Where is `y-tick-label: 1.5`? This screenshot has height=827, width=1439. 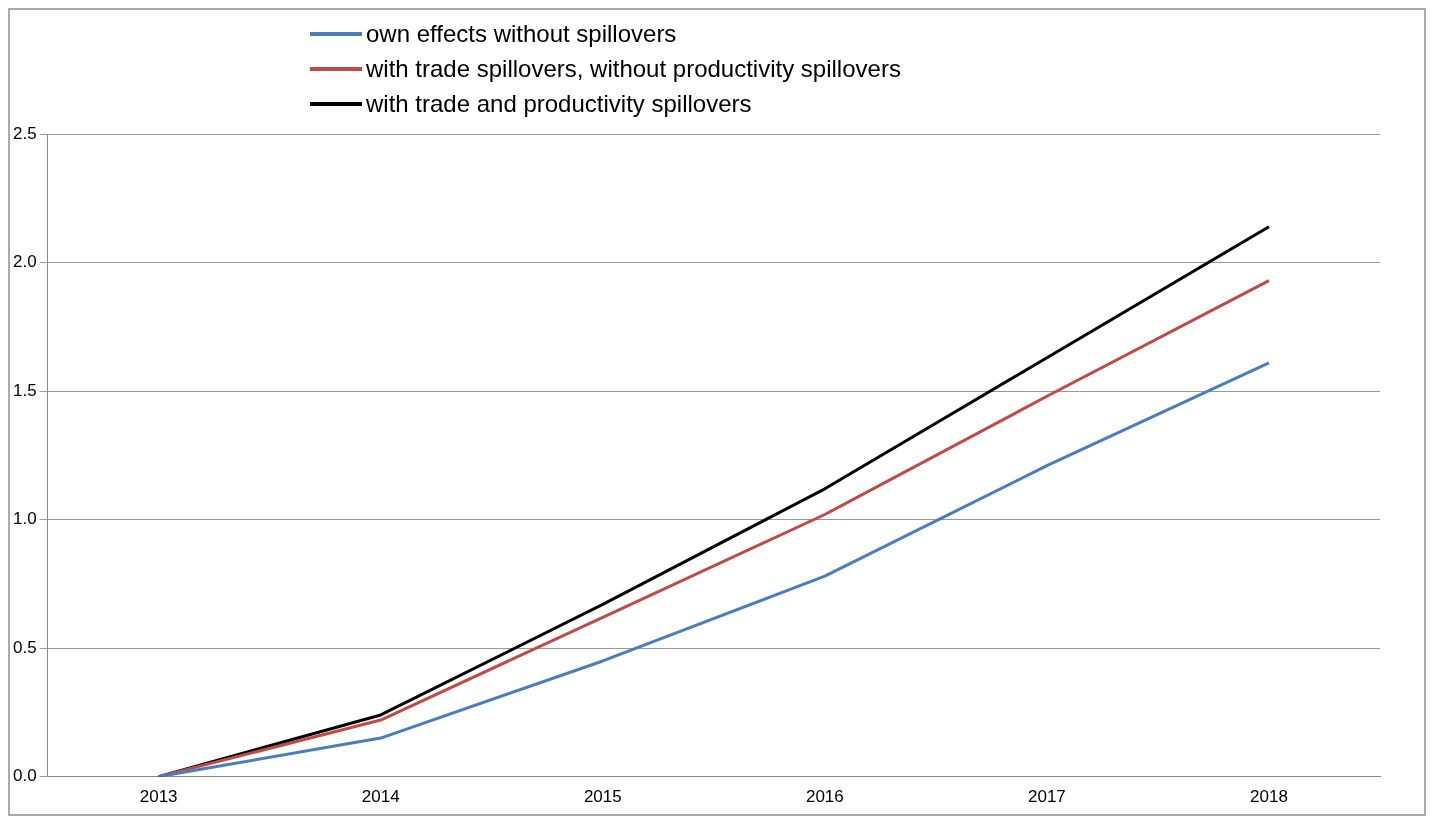 y-tick-label: 1.5 is located at coordinates (24, 390).